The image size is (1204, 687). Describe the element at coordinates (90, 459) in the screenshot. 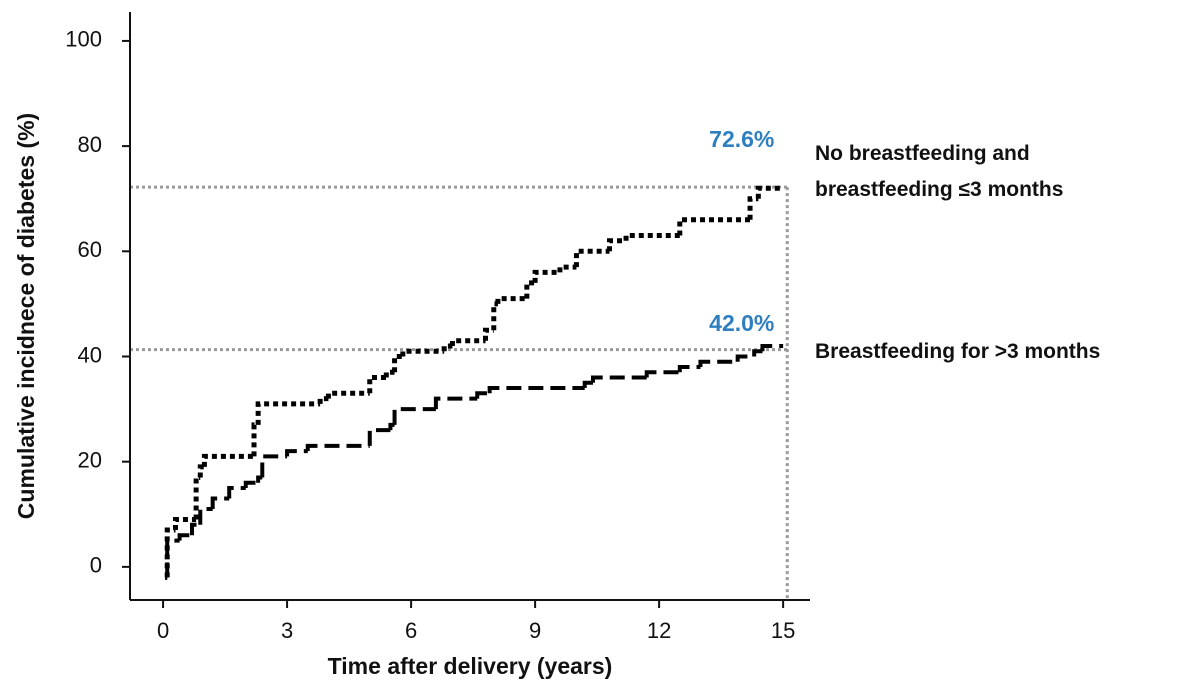

I see `y-tick-label: 20` at that location.